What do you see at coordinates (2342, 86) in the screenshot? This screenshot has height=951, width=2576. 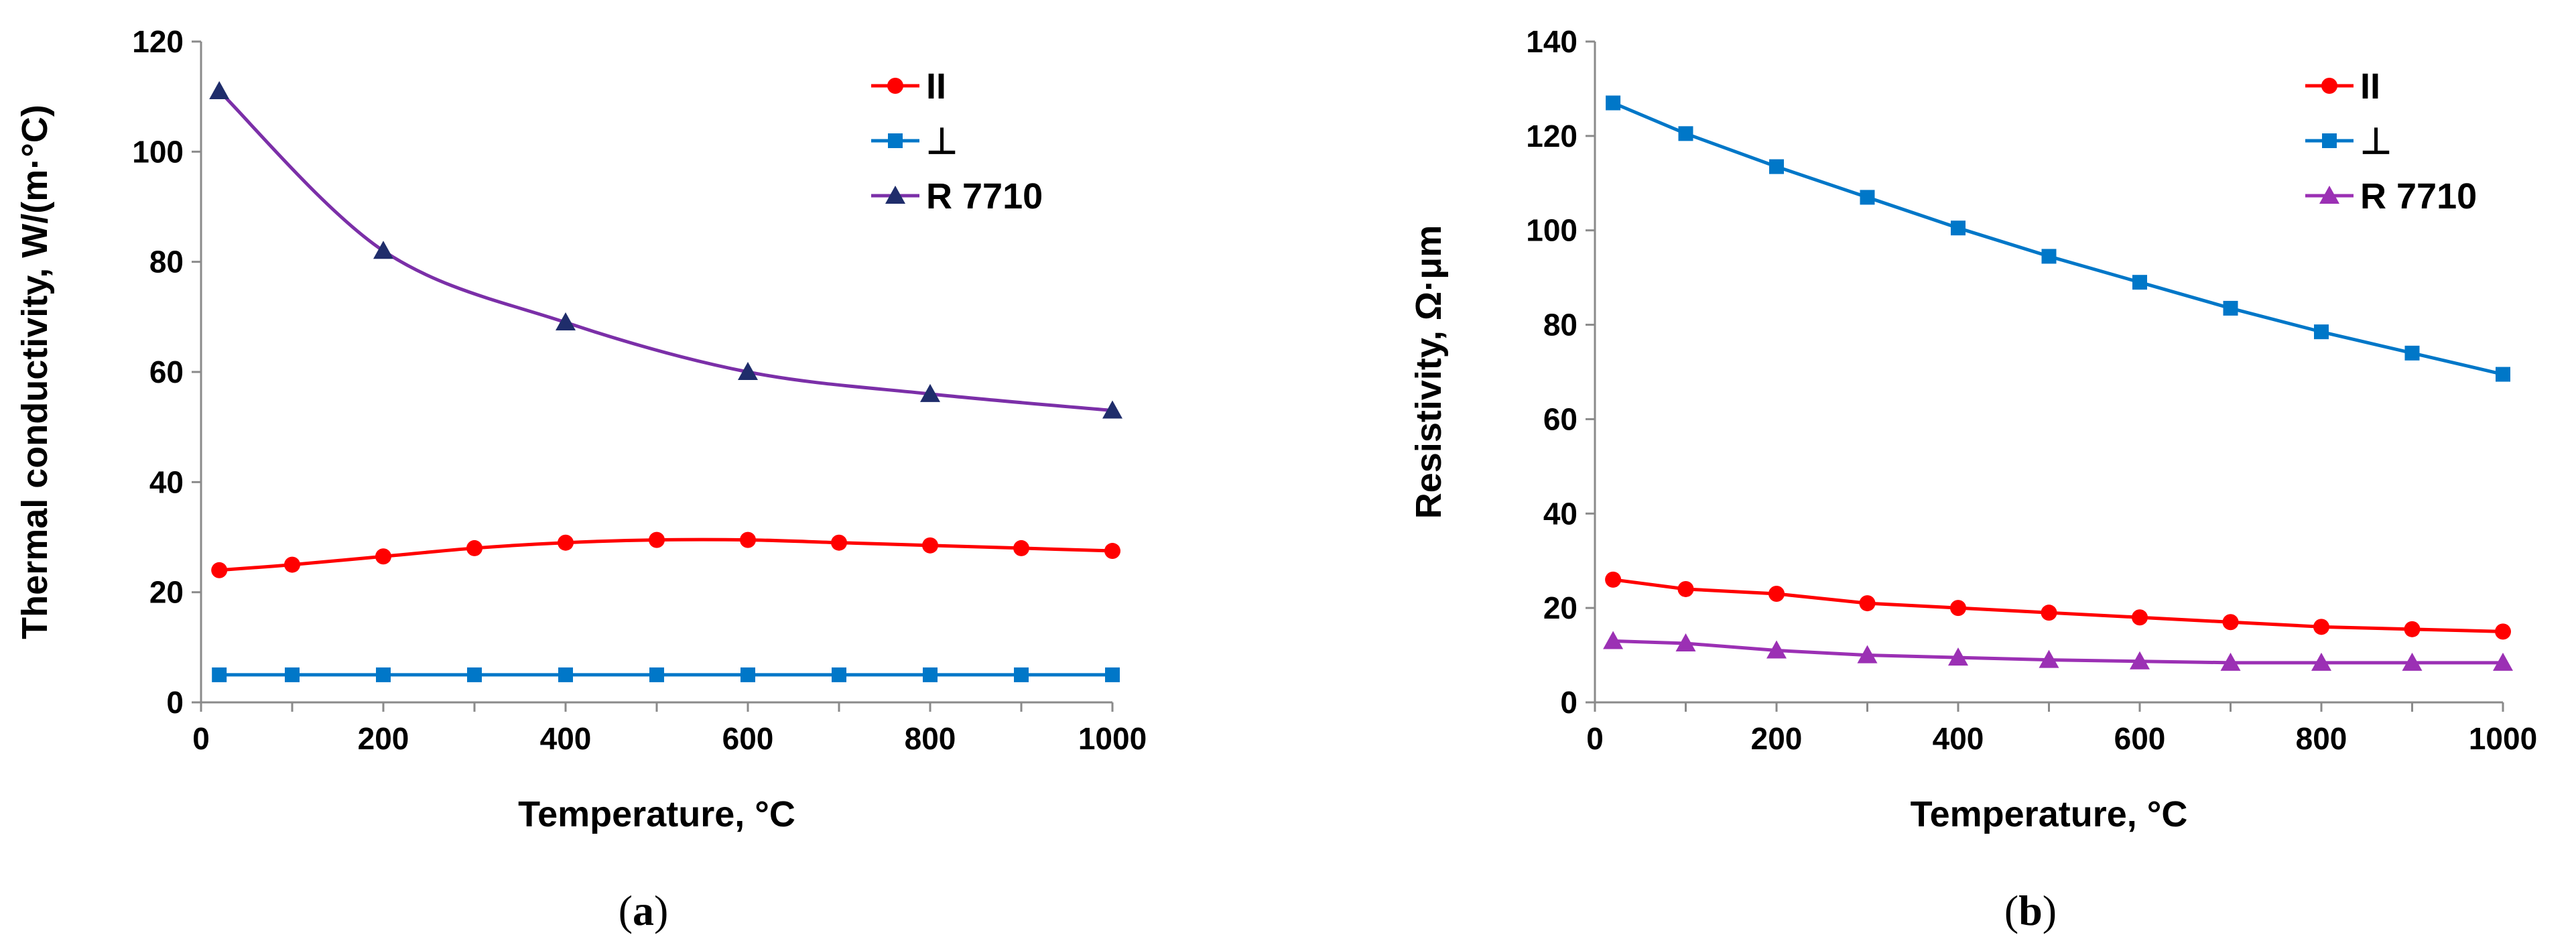 I see `legend-entry: II` at bounding box center [2342, 86].